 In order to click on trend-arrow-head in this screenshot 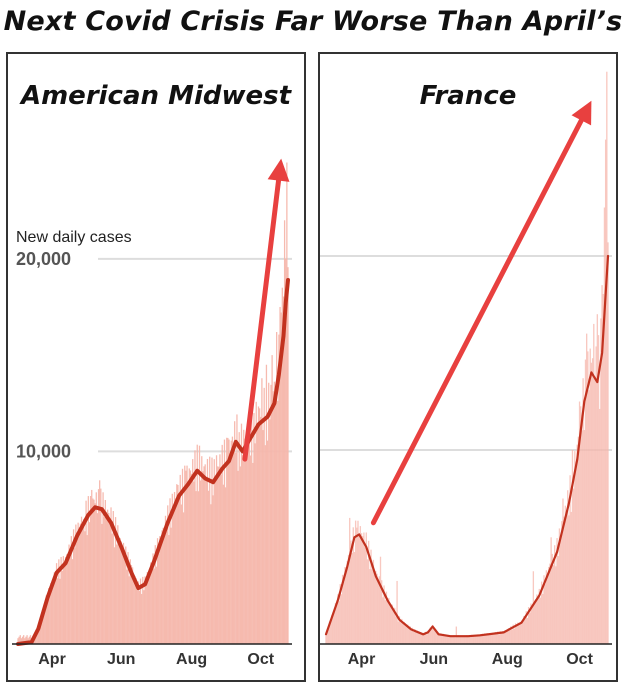, I will do `click(581, 113)`.